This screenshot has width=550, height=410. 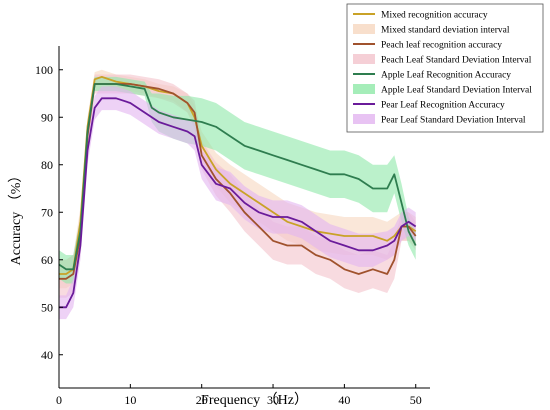 What do you see at coordinates (16, 217) in the screenshot?
I see `y-axis-title: Accuracy （%）` at bounding box center [16, 217].